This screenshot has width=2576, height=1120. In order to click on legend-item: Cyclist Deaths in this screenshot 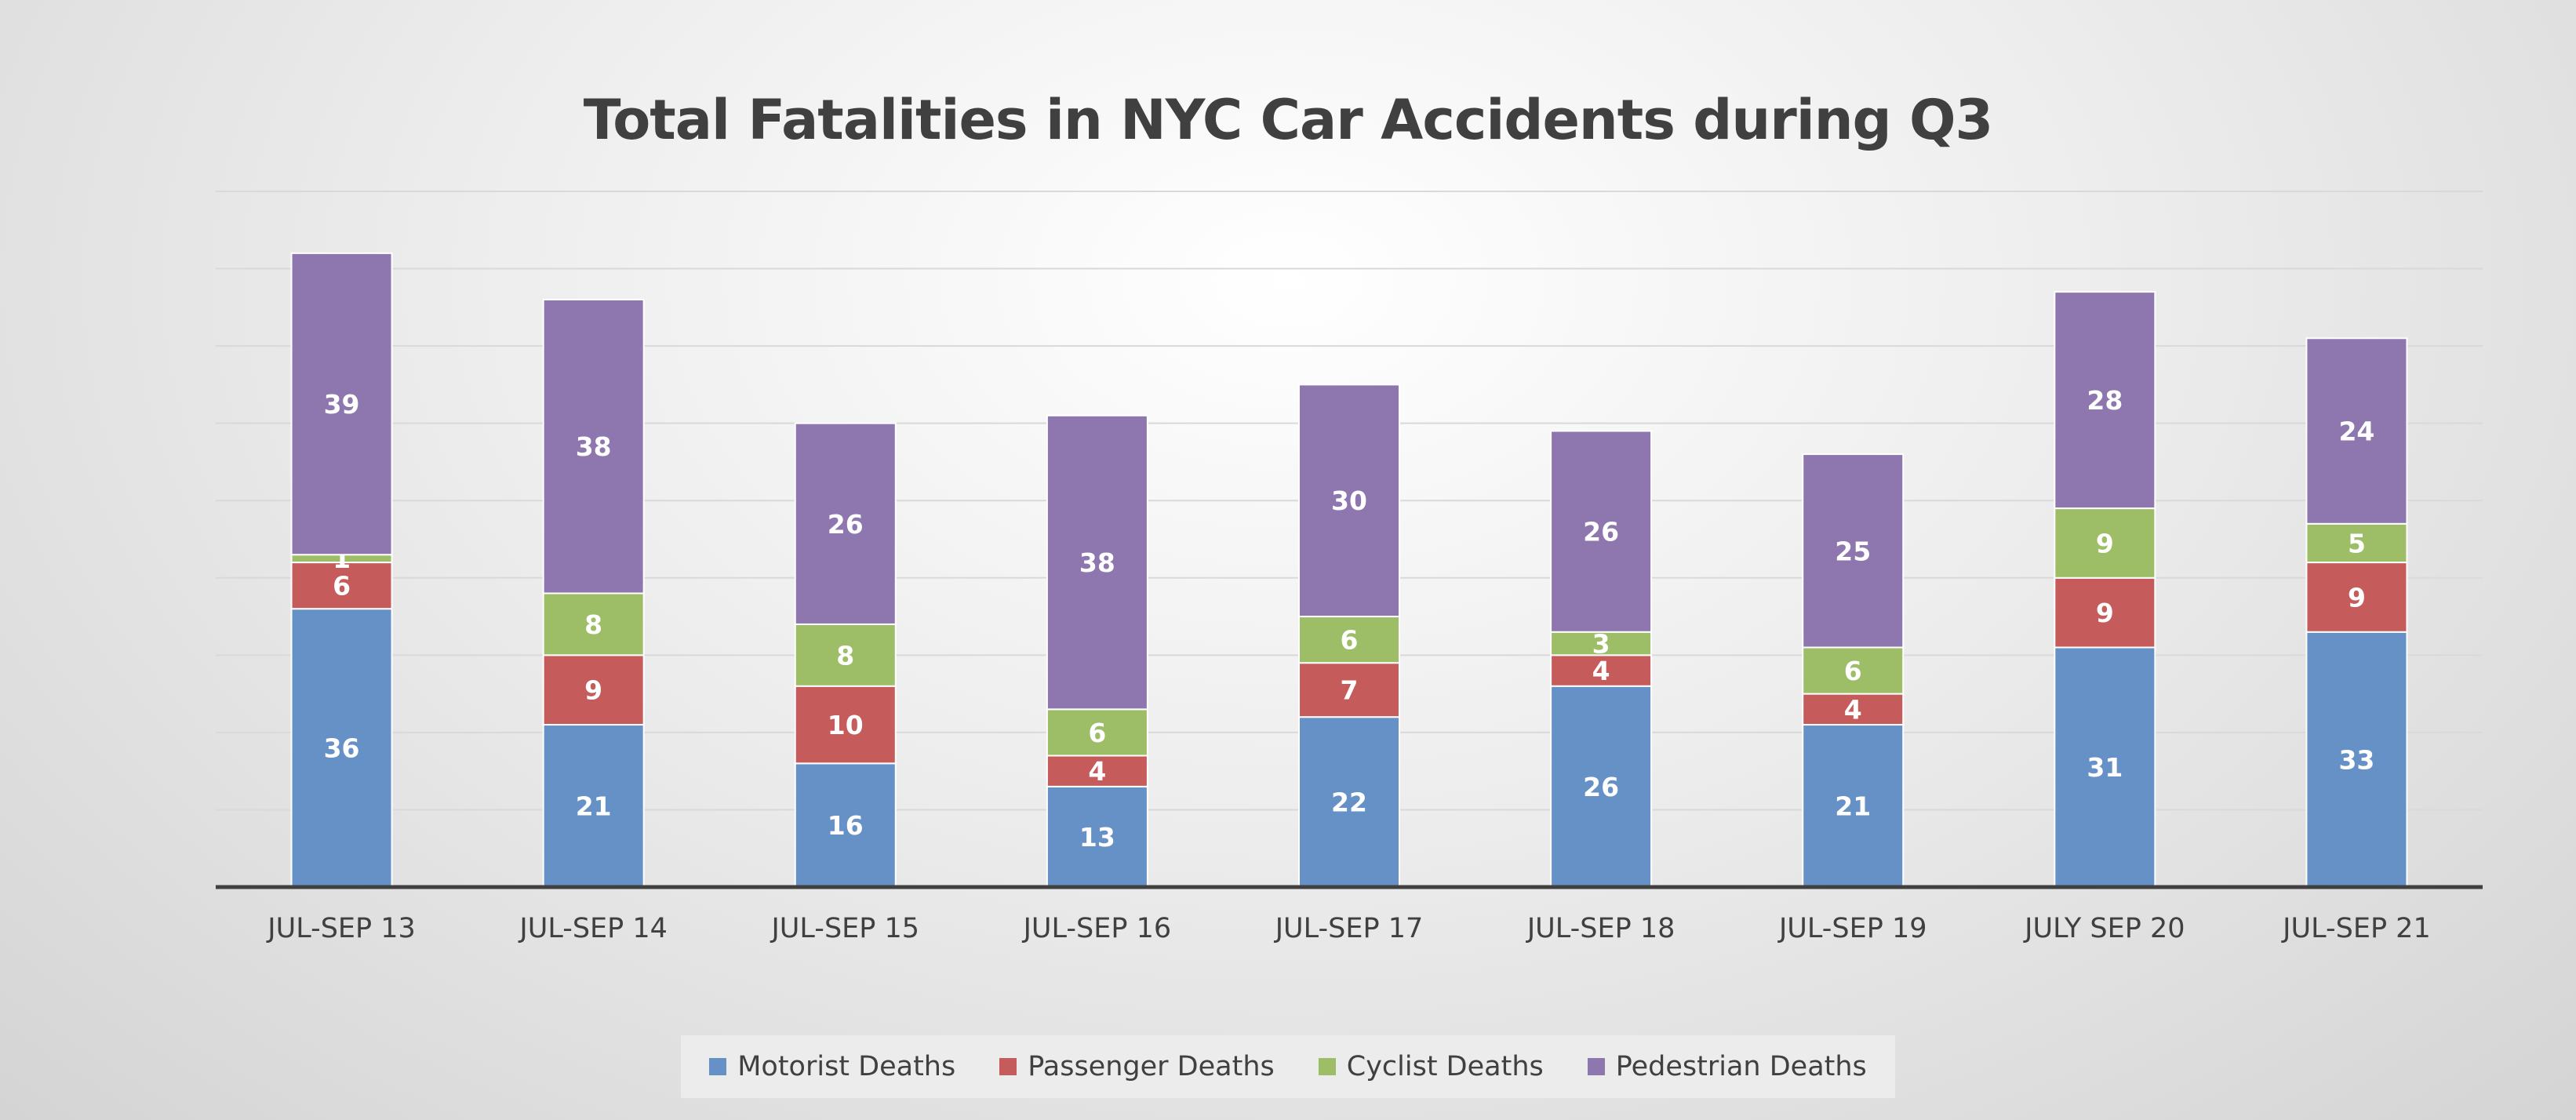, I will do `click(1431, 1066)`.